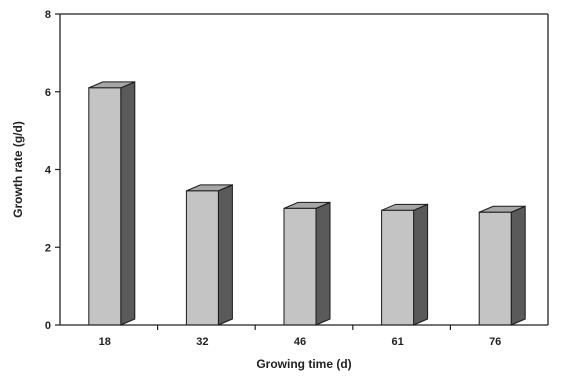 Image resolution: width=562 pixels, height=376 pixels. I want to click on x-tick-label: 46, so click(300, 342).